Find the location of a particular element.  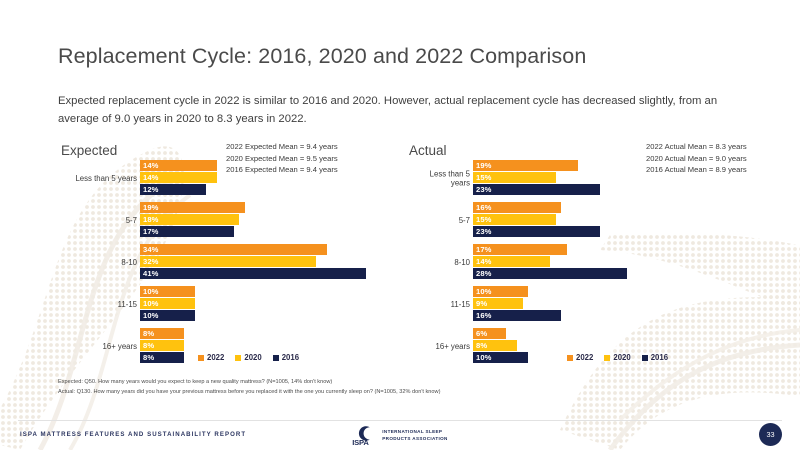

bar-2016: 17% is located at coordinates (187, 231).